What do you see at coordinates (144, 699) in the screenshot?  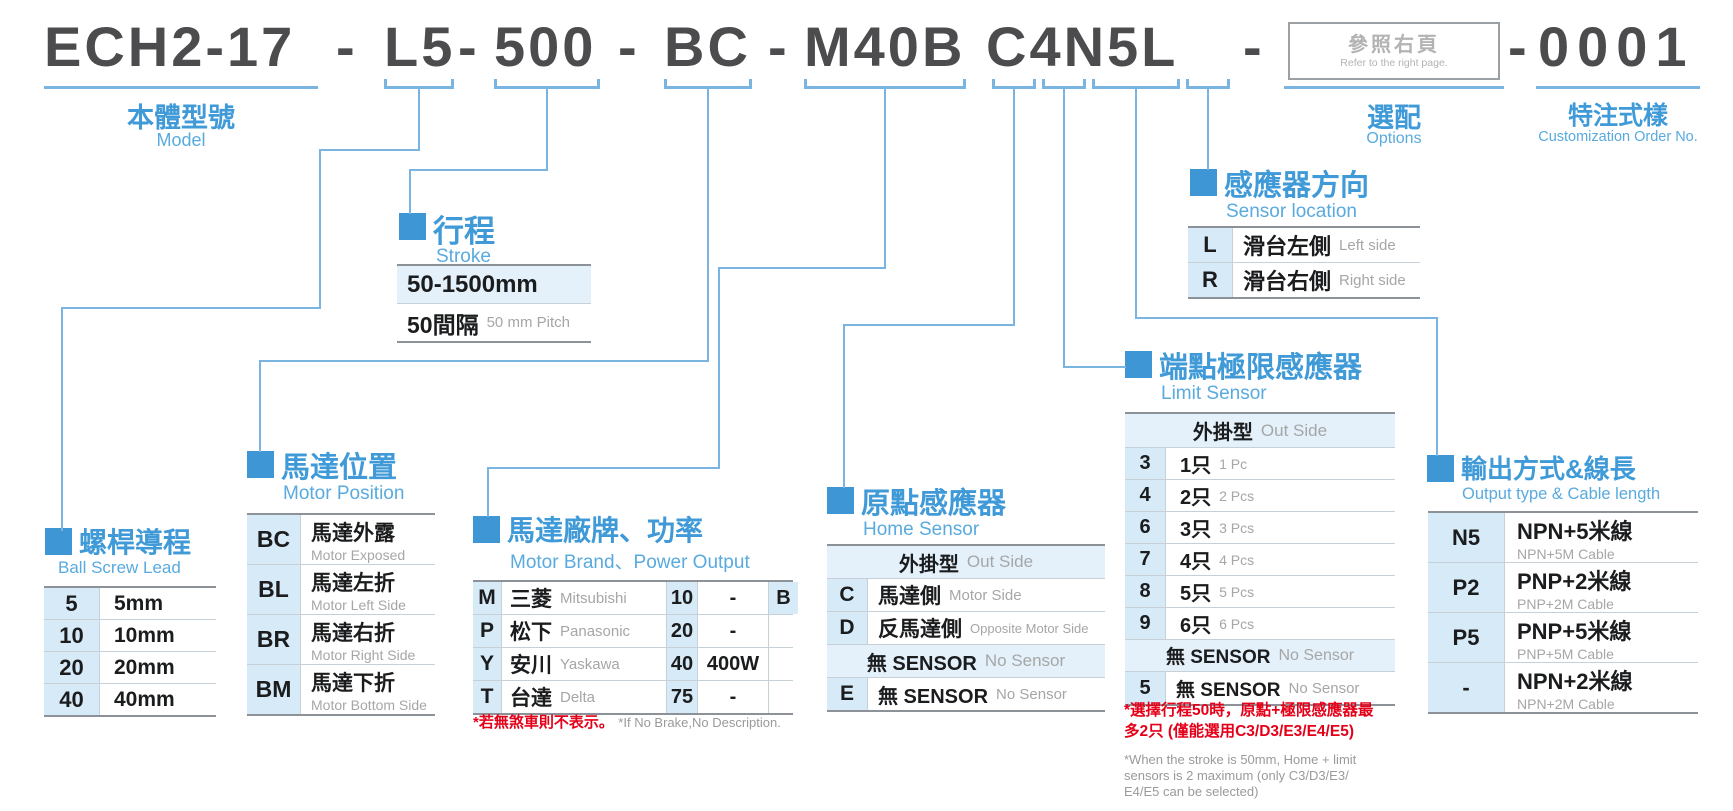 I see `row-value: 40mm` at bounding box center [144, 699].